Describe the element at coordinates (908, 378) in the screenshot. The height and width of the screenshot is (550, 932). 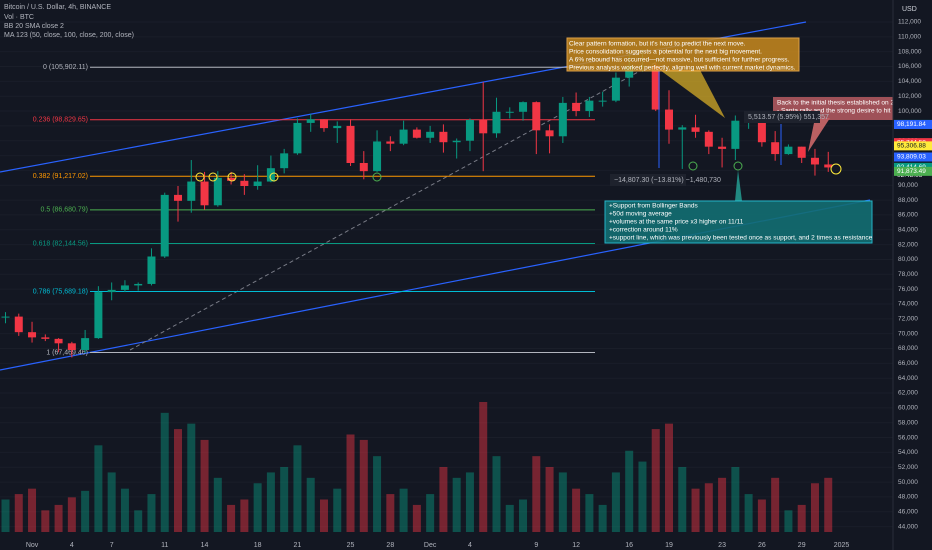
I see `y-tick-label: 64,000` at that location.